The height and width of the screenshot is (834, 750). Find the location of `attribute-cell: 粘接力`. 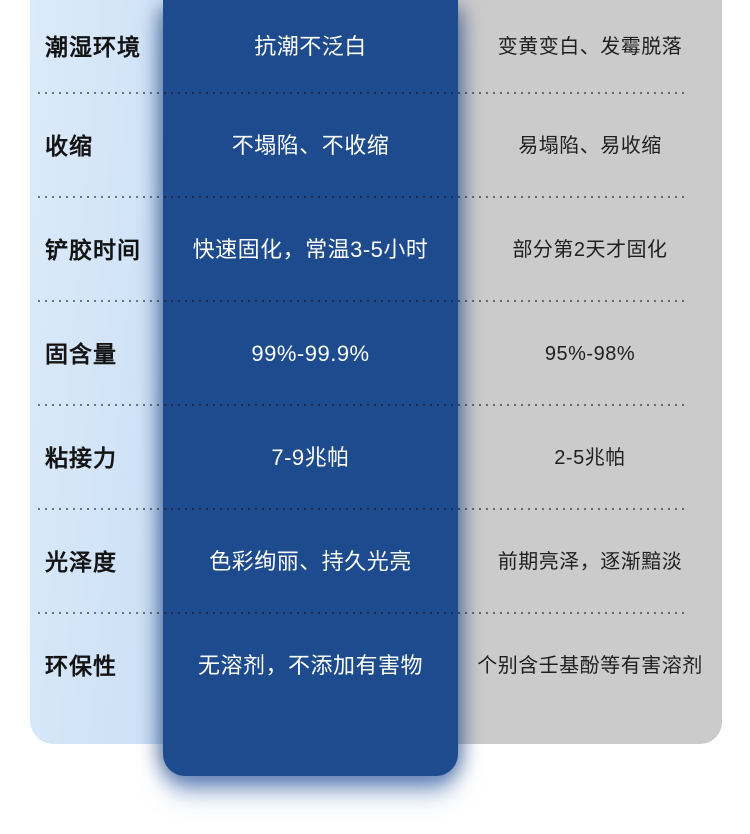

attribute-cell: 粘接力 is located at coordinates (81, 457).